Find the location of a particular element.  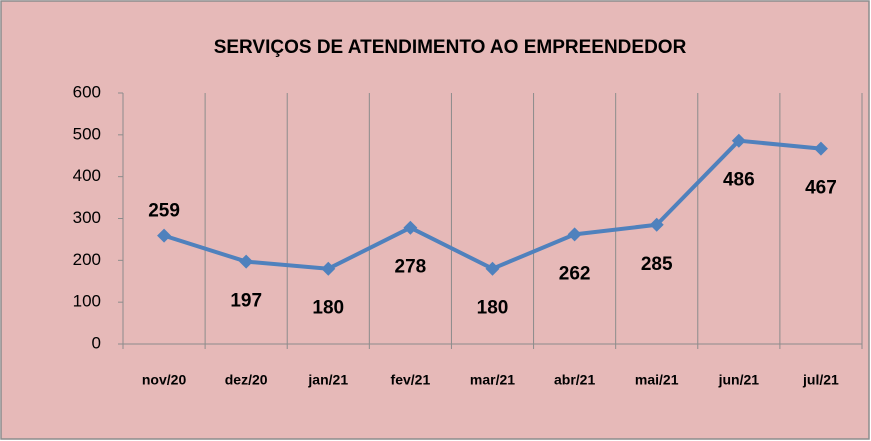

y-tick-label: 600 is located at coordinates (87, 91).